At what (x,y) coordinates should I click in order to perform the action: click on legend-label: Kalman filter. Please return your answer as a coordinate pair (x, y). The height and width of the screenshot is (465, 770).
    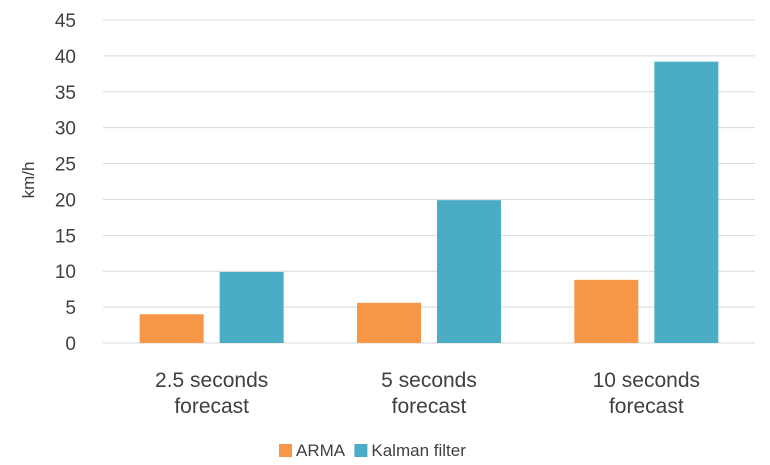
    Looking at the image, I should click on (418, 450).